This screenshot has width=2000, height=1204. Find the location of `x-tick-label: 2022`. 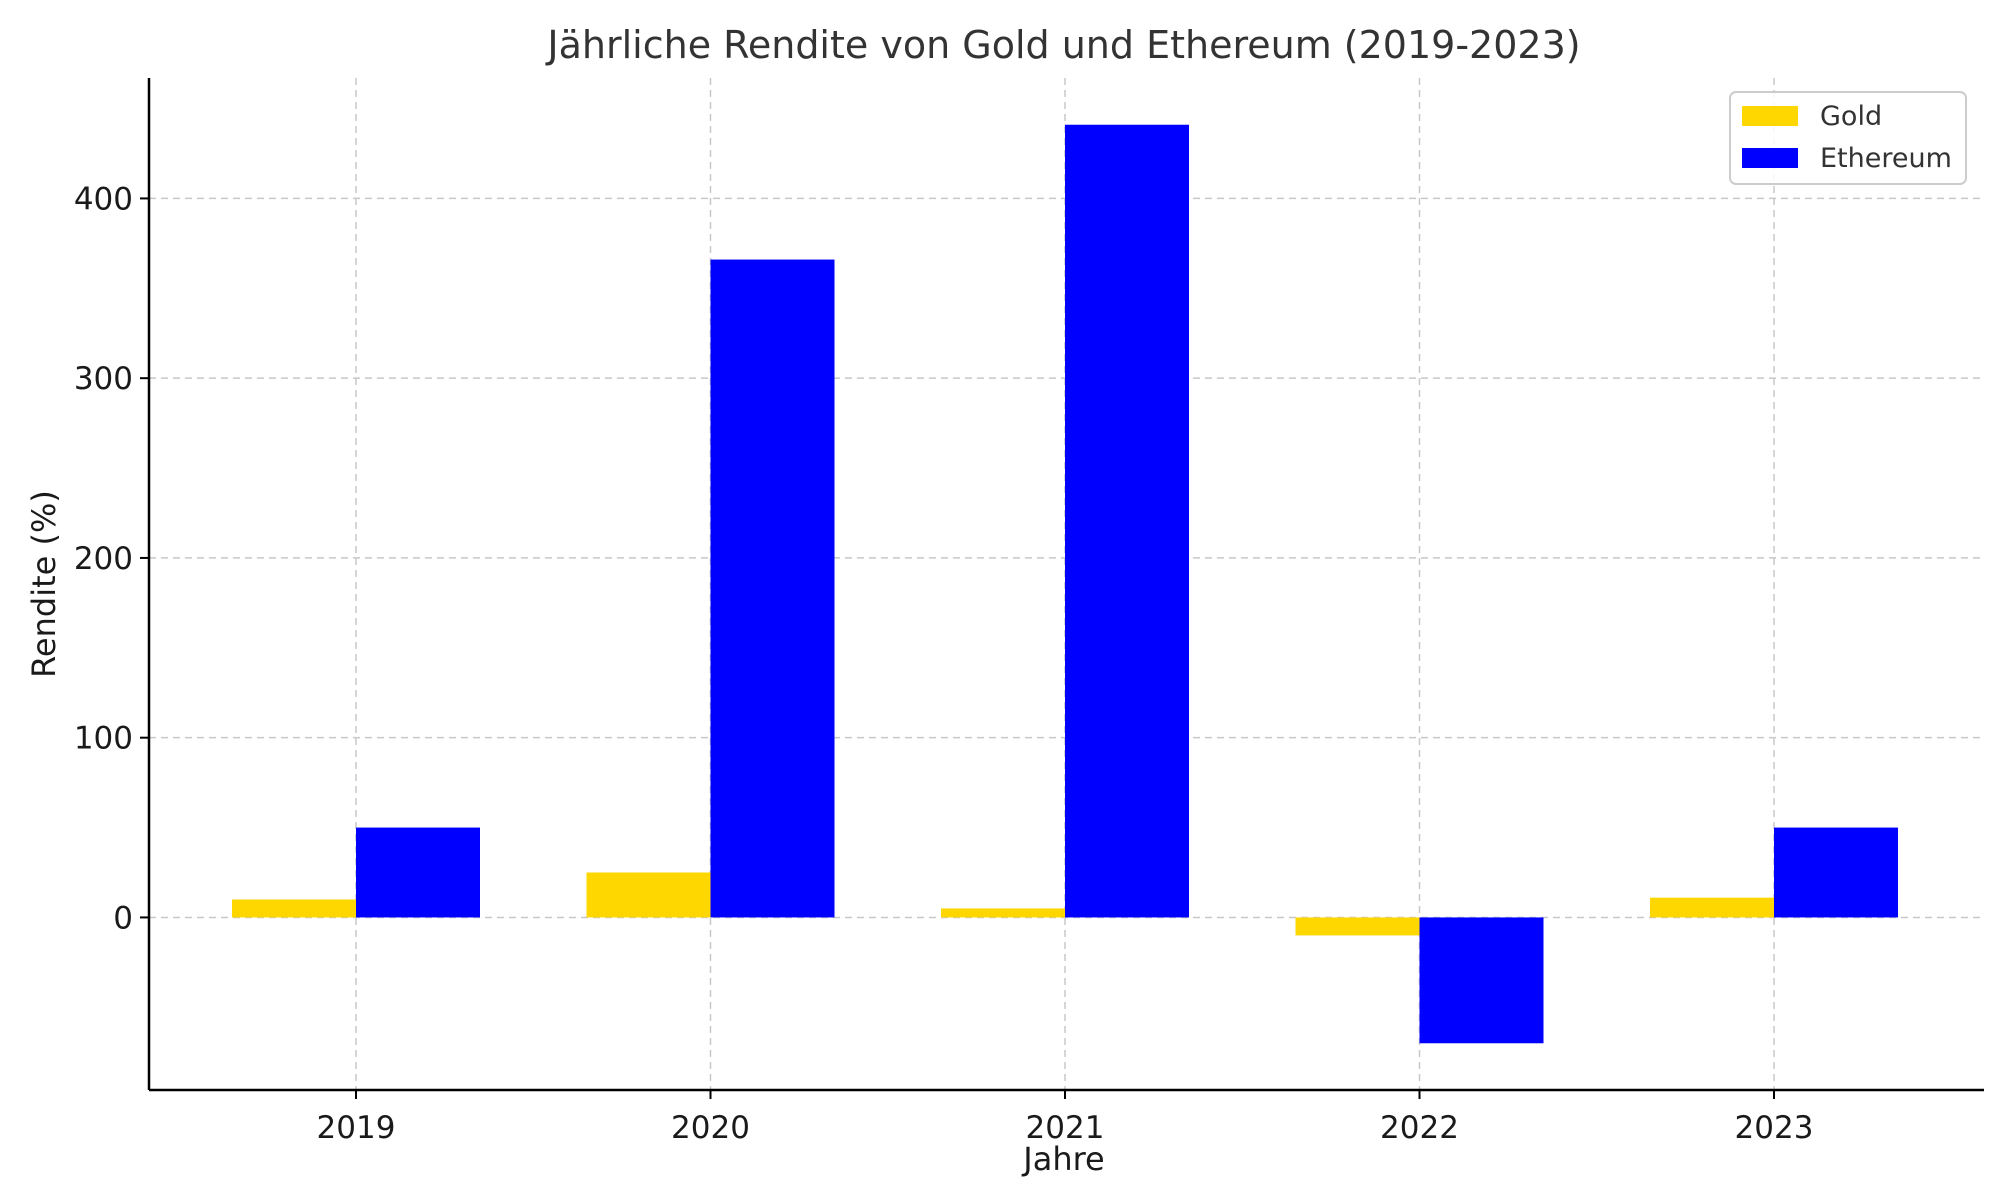

x-tick-label: 2022 is located at coordinates (1419, 1128).